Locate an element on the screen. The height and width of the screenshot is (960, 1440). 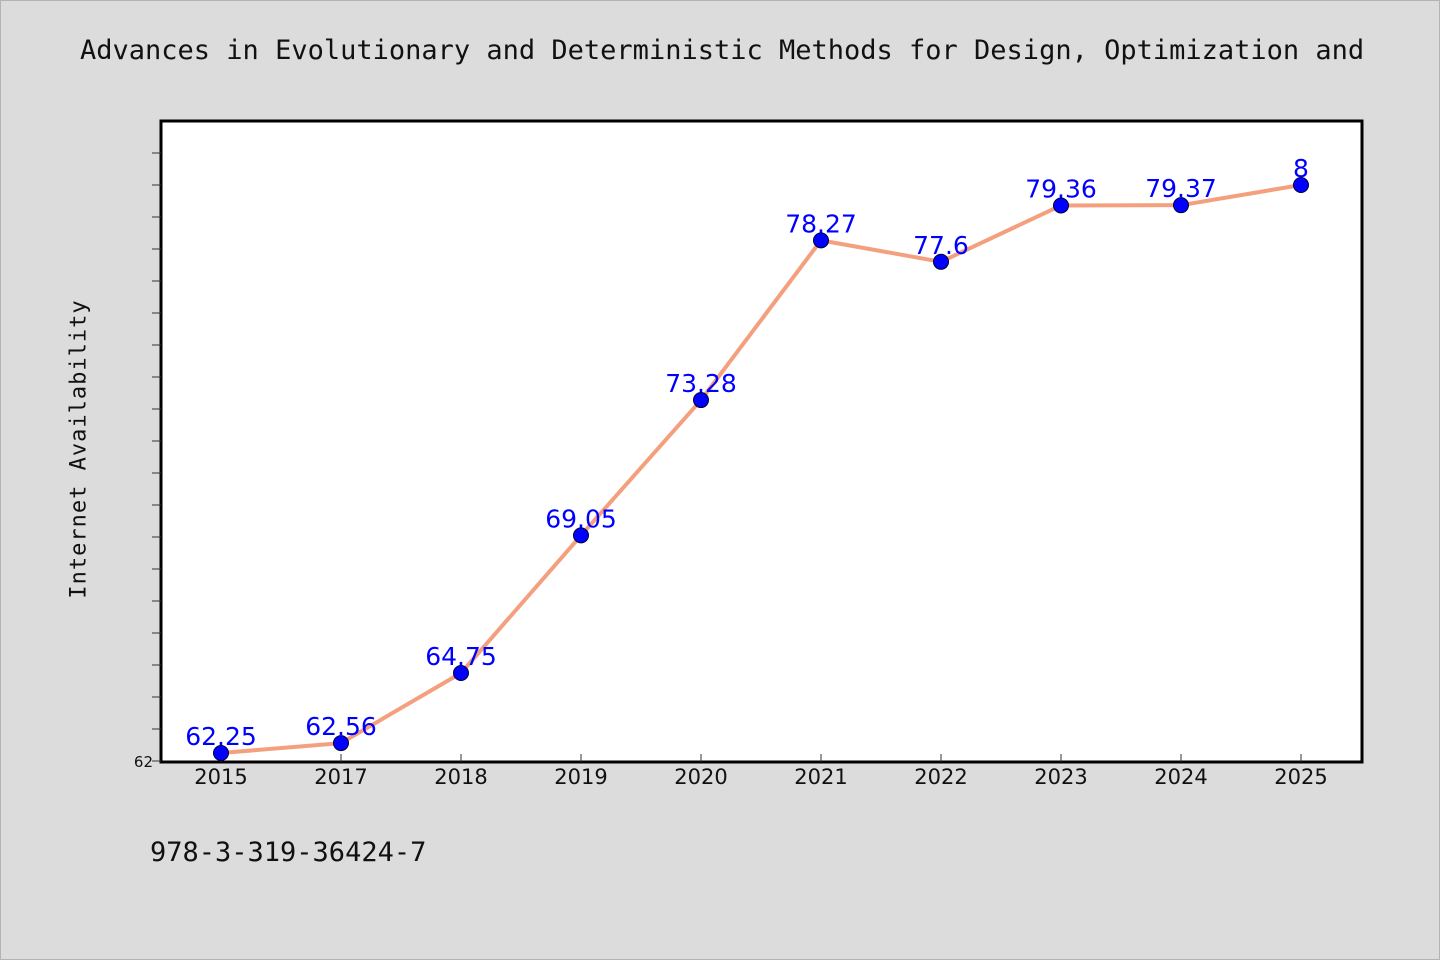
data-label: 64.75 is located at coordinates (461, 656).